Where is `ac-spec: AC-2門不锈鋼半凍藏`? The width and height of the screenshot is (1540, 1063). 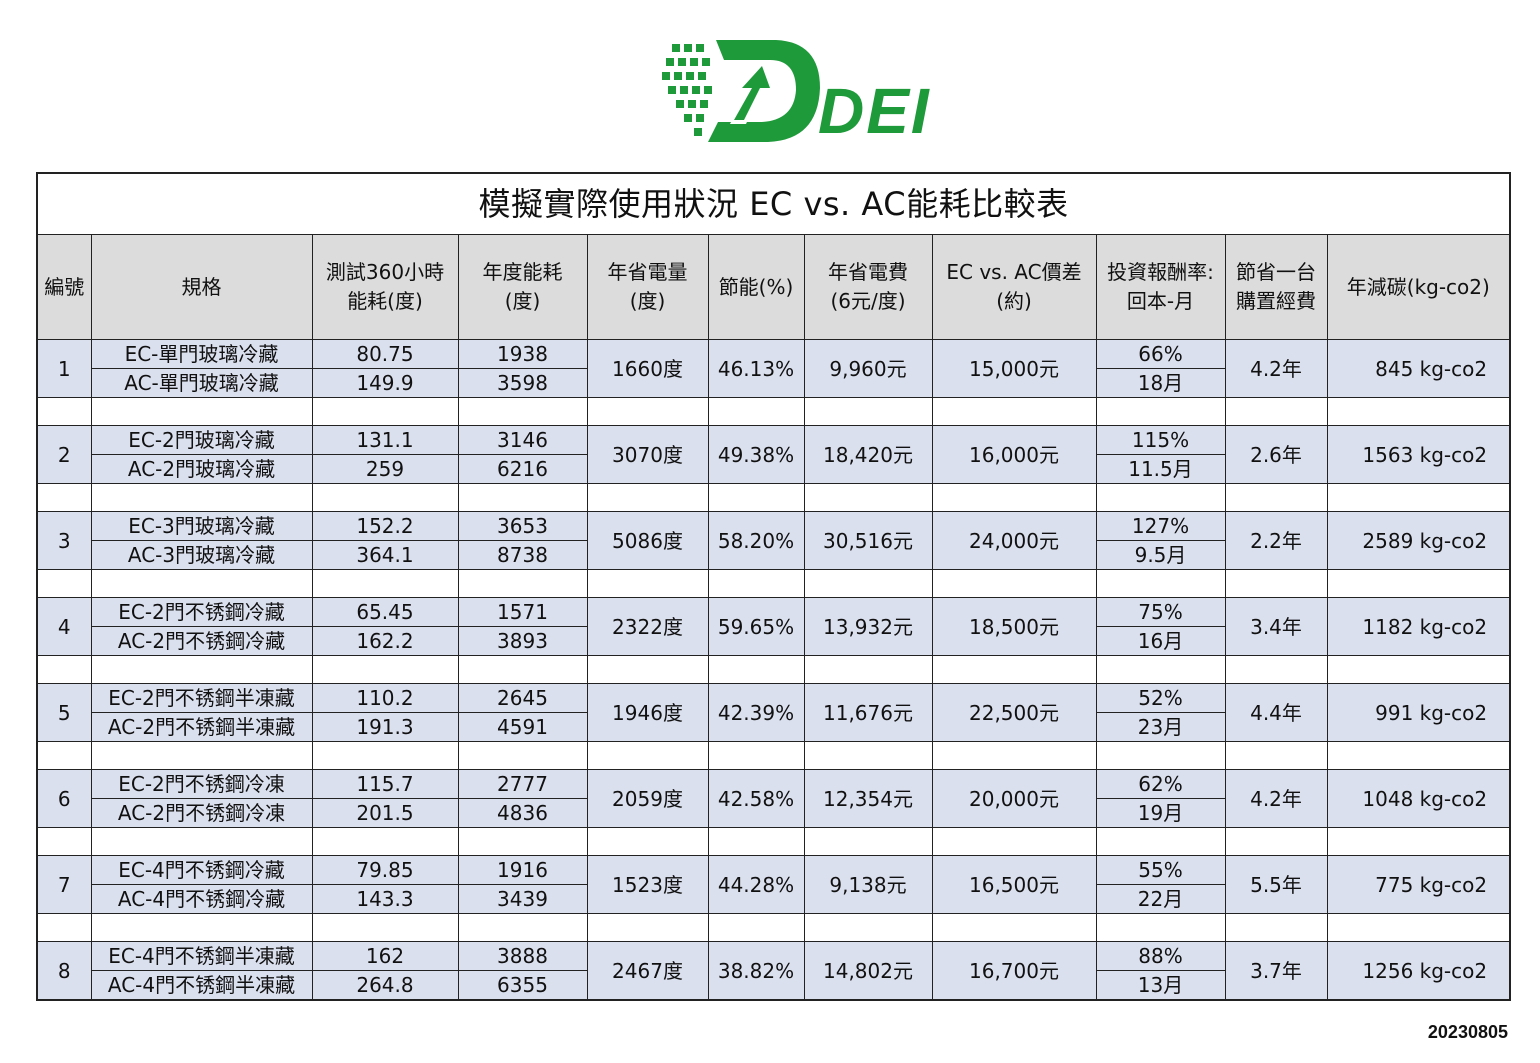 ac-spec: AC-2門不锈鋼半凍藏 is located at coordinates (201, 727).